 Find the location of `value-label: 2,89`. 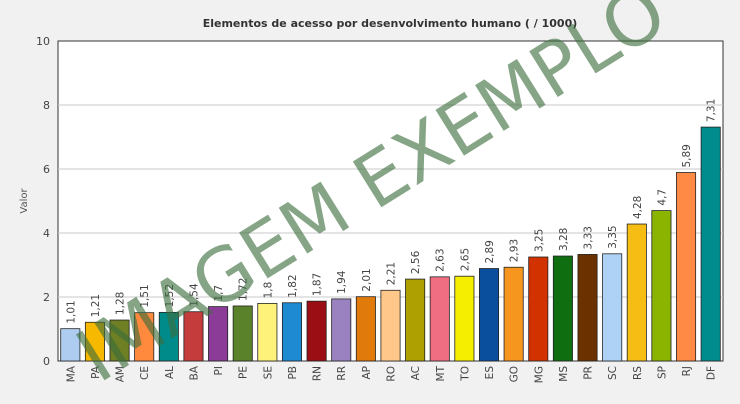

value-label: 2,89 is located at coordinates (490, 251).